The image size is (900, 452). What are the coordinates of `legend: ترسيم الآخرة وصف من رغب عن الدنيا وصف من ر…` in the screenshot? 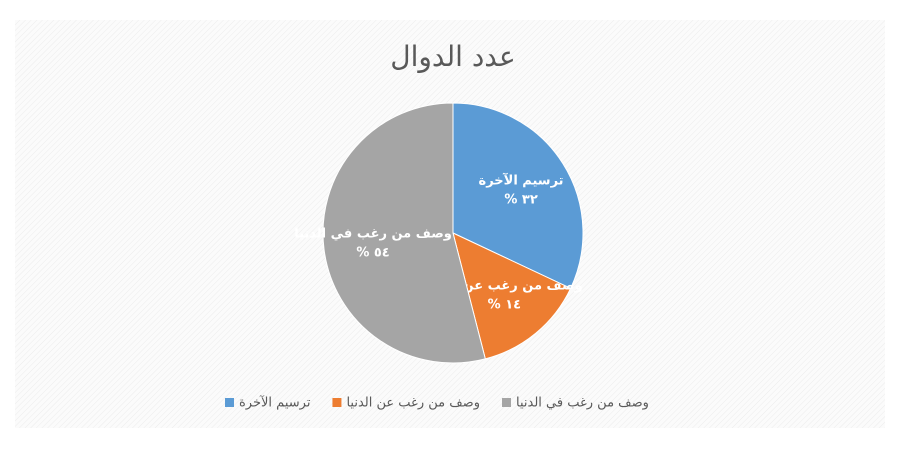 It's located at (437, 403).